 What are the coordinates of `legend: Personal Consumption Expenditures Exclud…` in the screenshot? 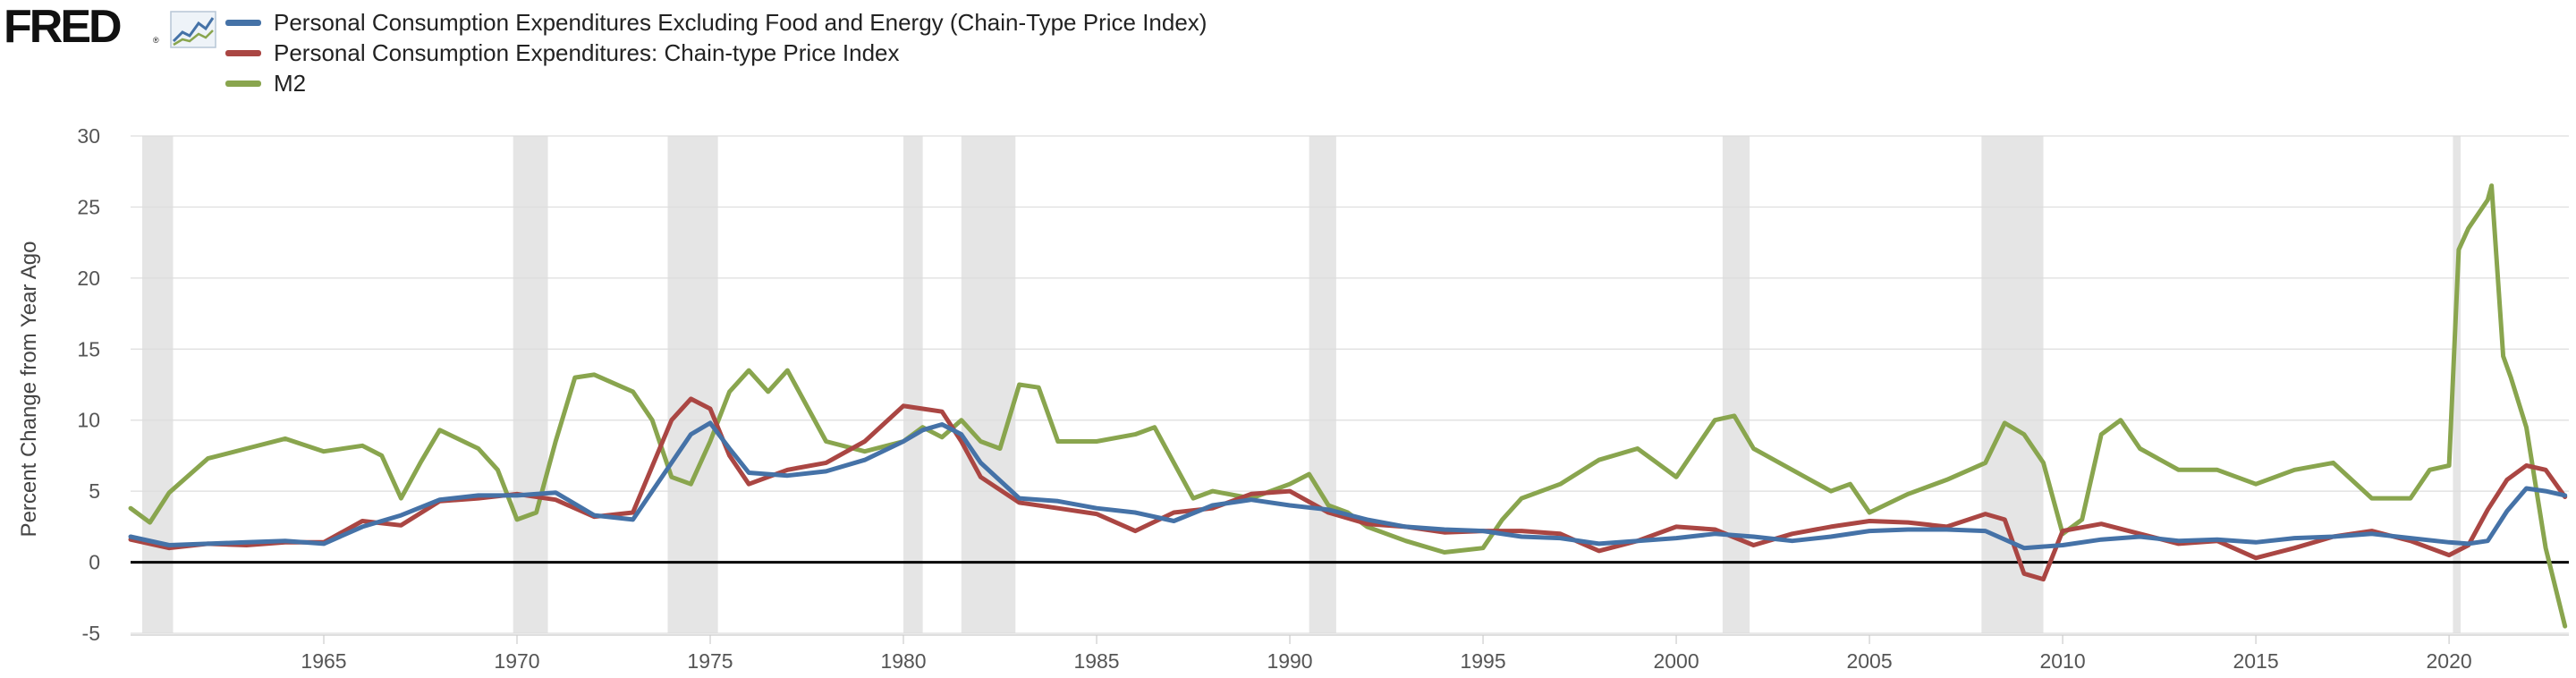 It's located at (716, 53).